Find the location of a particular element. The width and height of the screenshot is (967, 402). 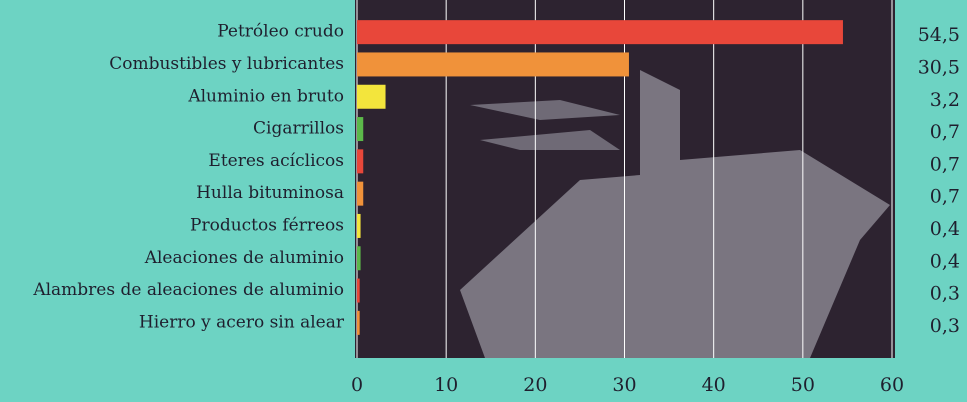

value-label: 3,2 is located at coordinates (945, 100).